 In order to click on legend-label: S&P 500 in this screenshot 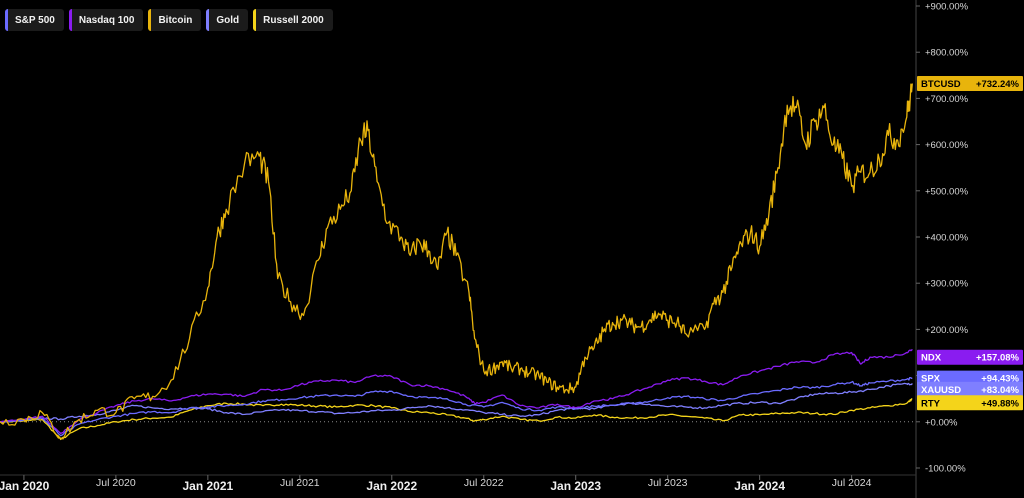, I will do `click(35, 20)`.